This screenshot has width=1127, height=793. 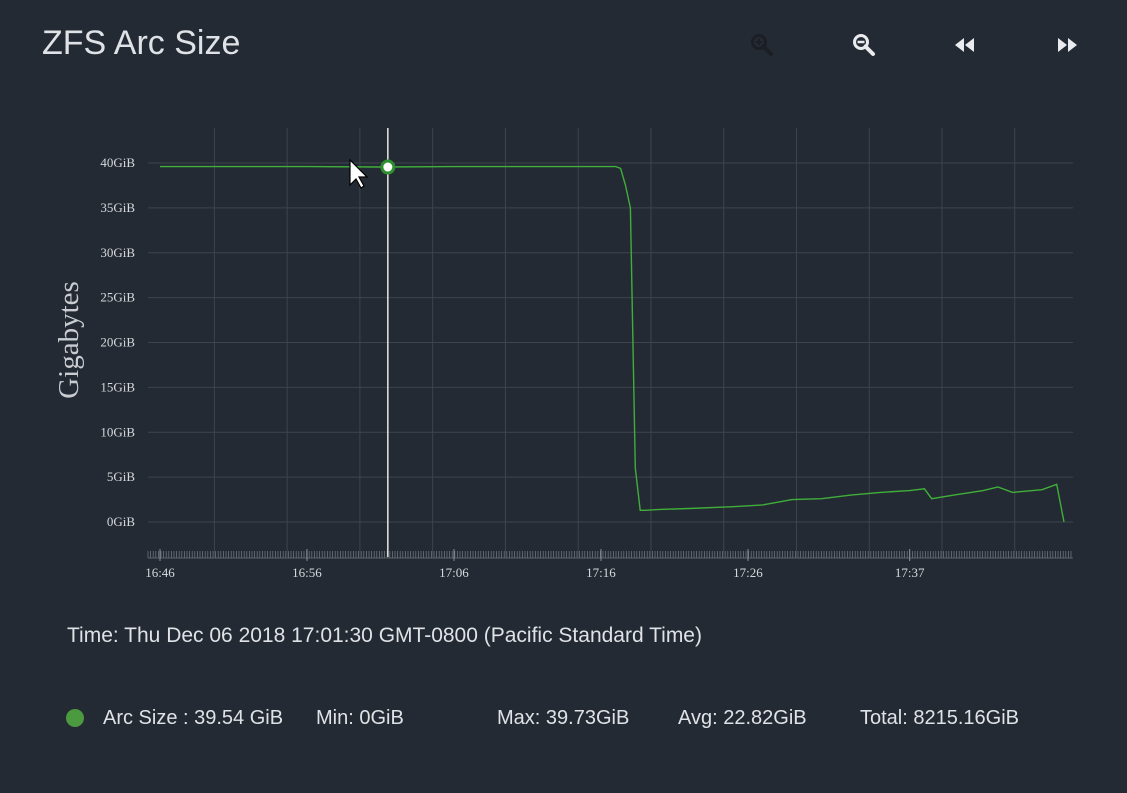 I want to click on zoom-in-icon, so click(x=762, y=45).